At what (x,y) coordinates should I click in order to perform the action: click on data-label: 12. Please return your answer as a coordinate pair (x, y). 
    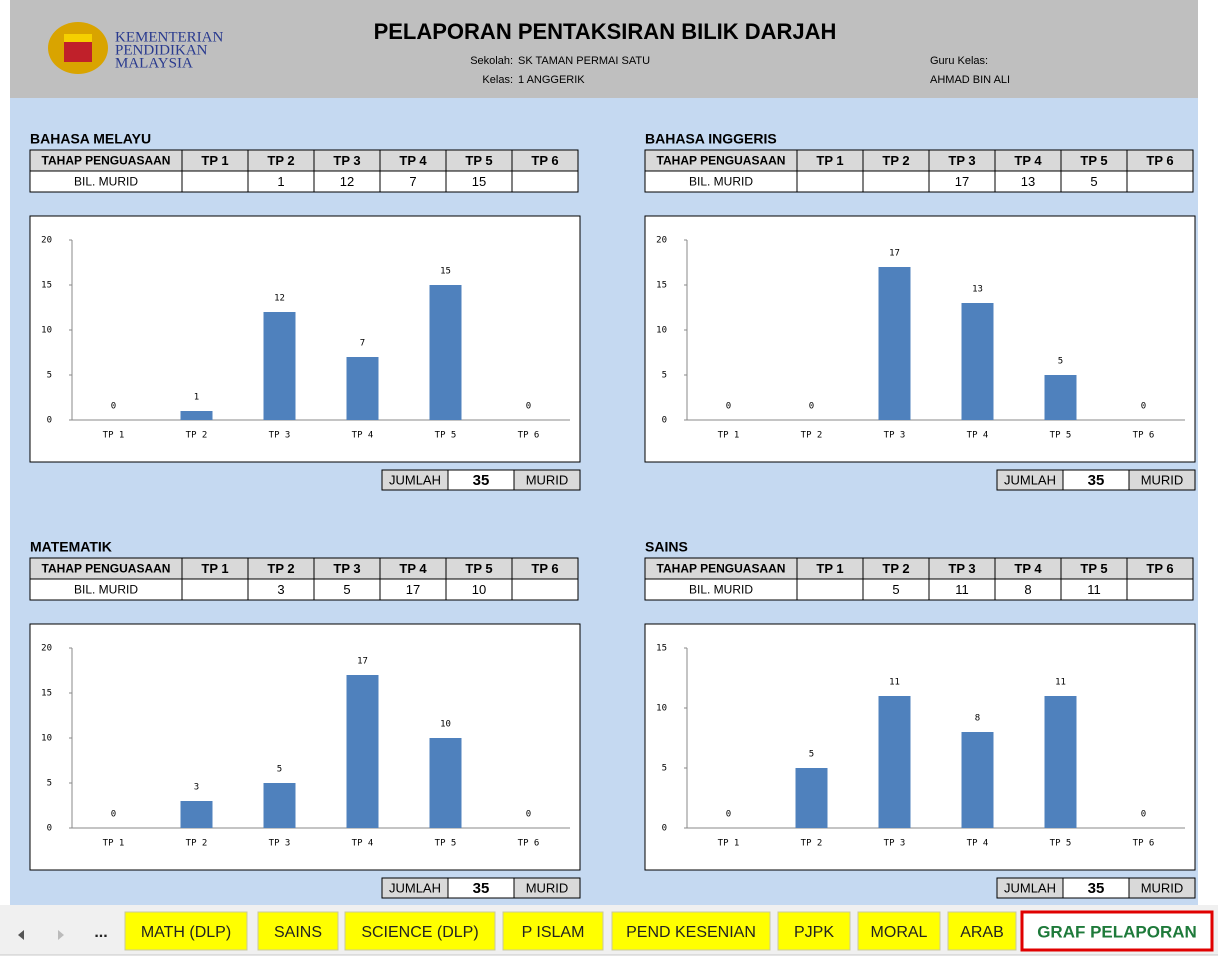
    Looking at the image, I should click on (279, 299).